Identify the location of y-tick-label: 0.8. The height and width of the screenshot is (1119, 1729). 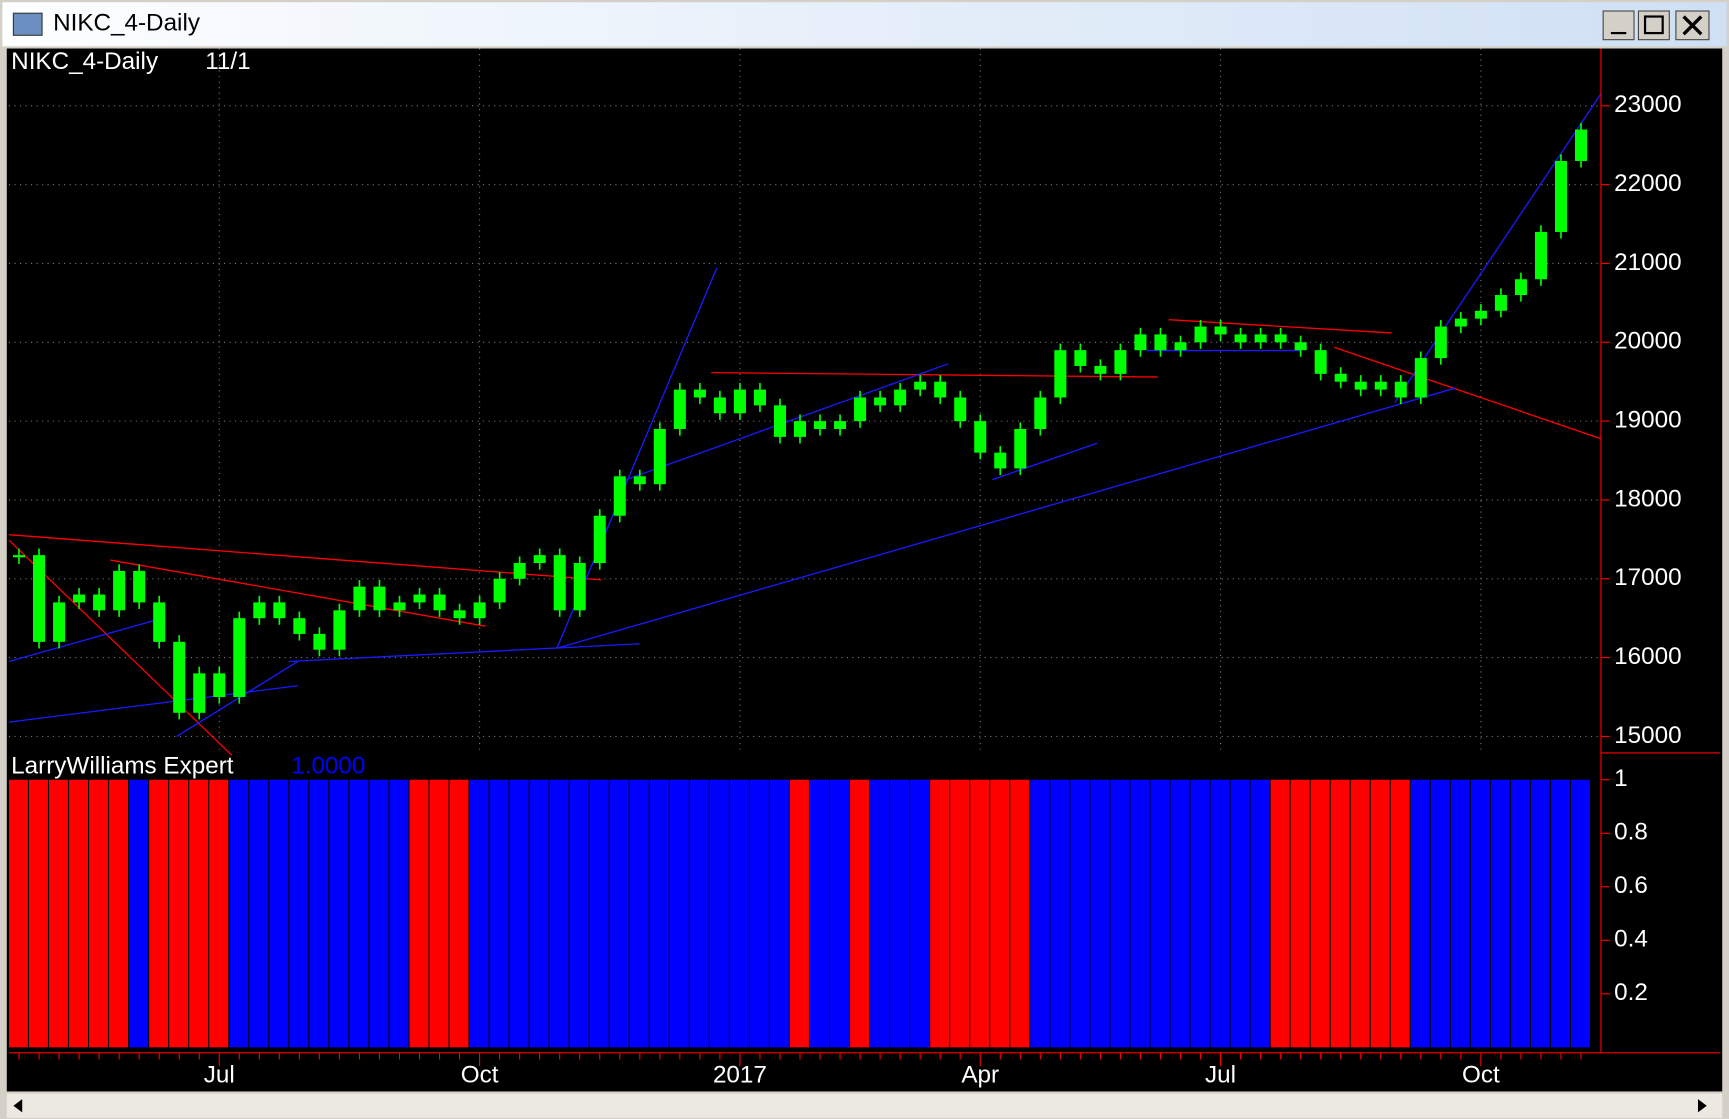
(1631, 832).